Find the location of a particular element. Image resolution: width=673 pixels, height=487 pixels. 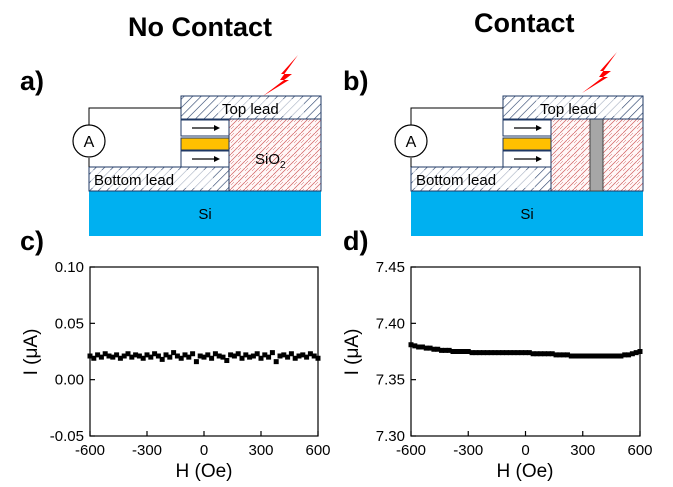

substrate-label: Si is located at coordinates (204, 214).